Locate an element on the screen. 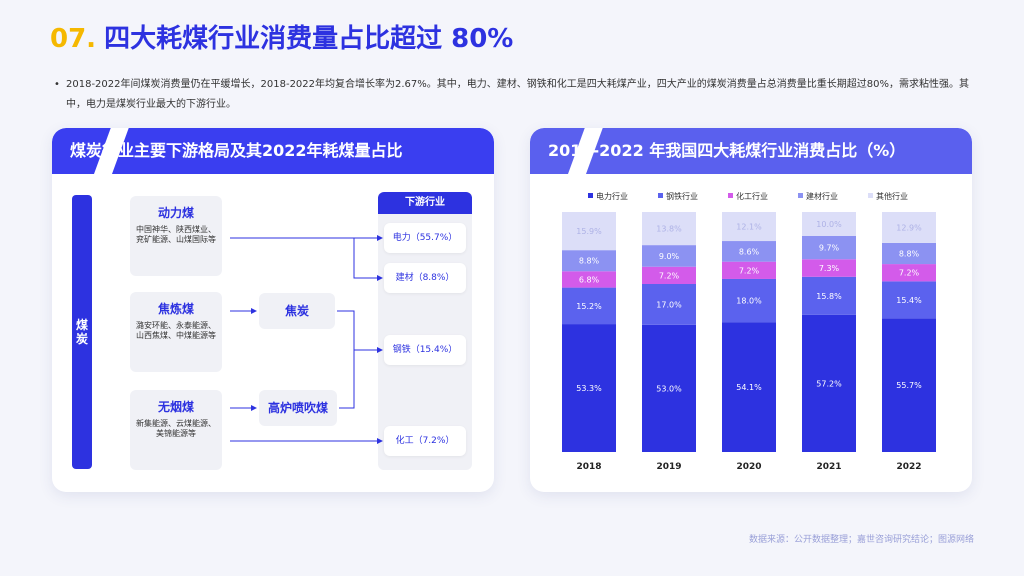  data-label: 15.8% is located at coordinates (829, 296).